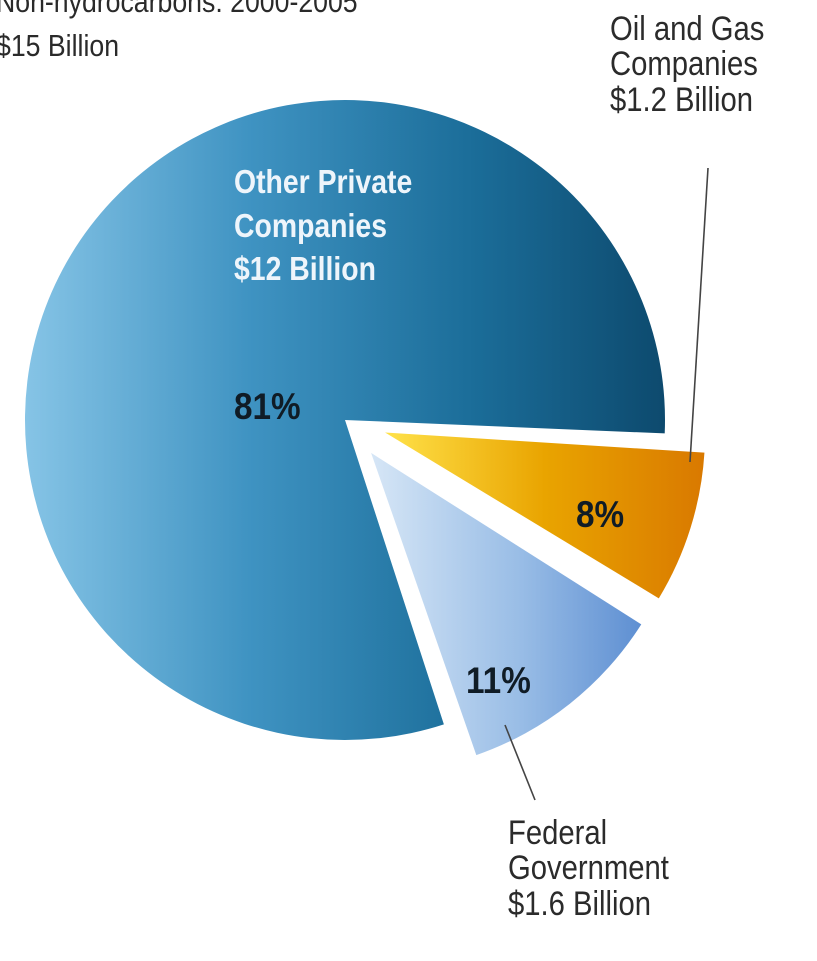  I want to click on leader-line-oil-and-gas, so click(699, 315).